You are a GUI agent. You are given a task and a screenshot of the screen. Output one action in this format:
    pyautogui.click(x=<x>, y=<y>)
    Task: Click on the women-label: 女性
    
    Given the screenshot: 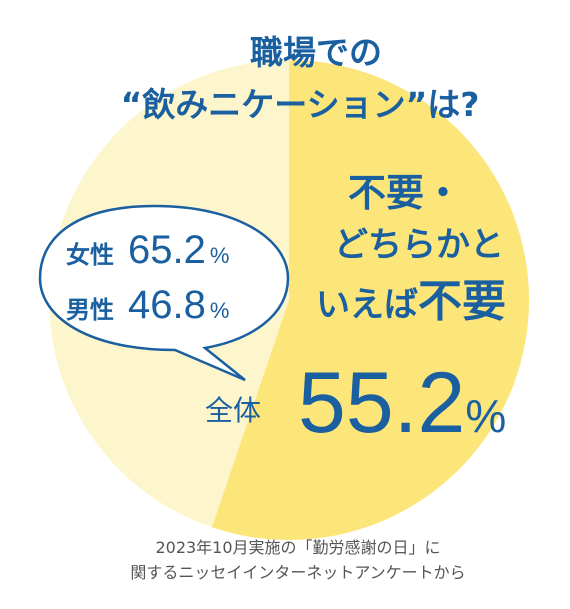 What is the action you would take?
    pyautogui.click(x=90, y=255)
    